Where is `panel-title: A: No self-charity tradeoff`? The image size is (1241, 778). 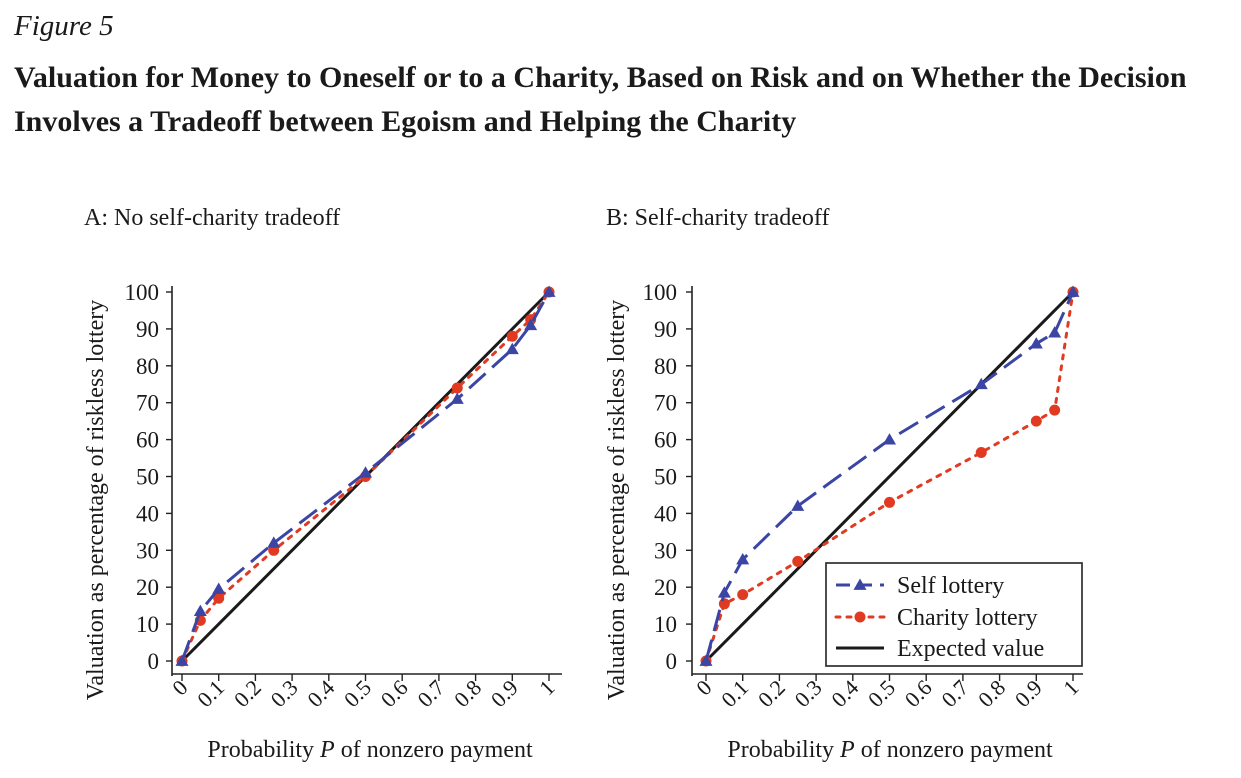 panel-title: A: No self-charity tradeoff is located at coordinates (212, 218).